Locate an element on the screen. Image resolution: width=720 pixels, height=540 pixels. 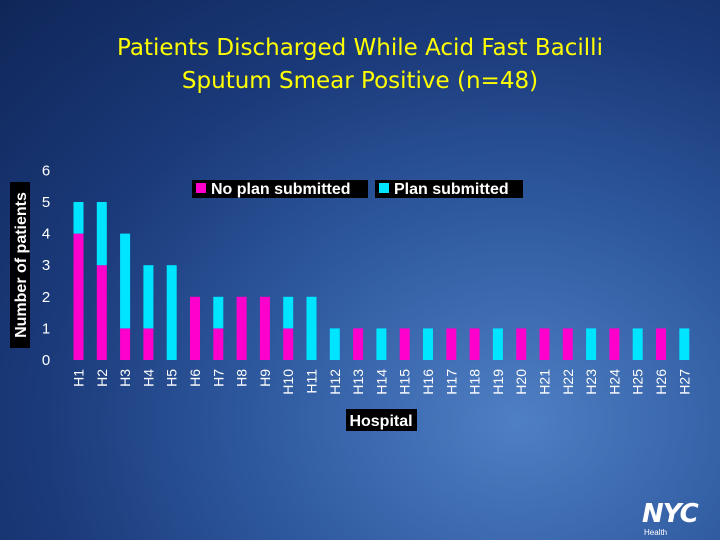
bar-segment-no-plan-h22 is located at coordinates (567, 344).